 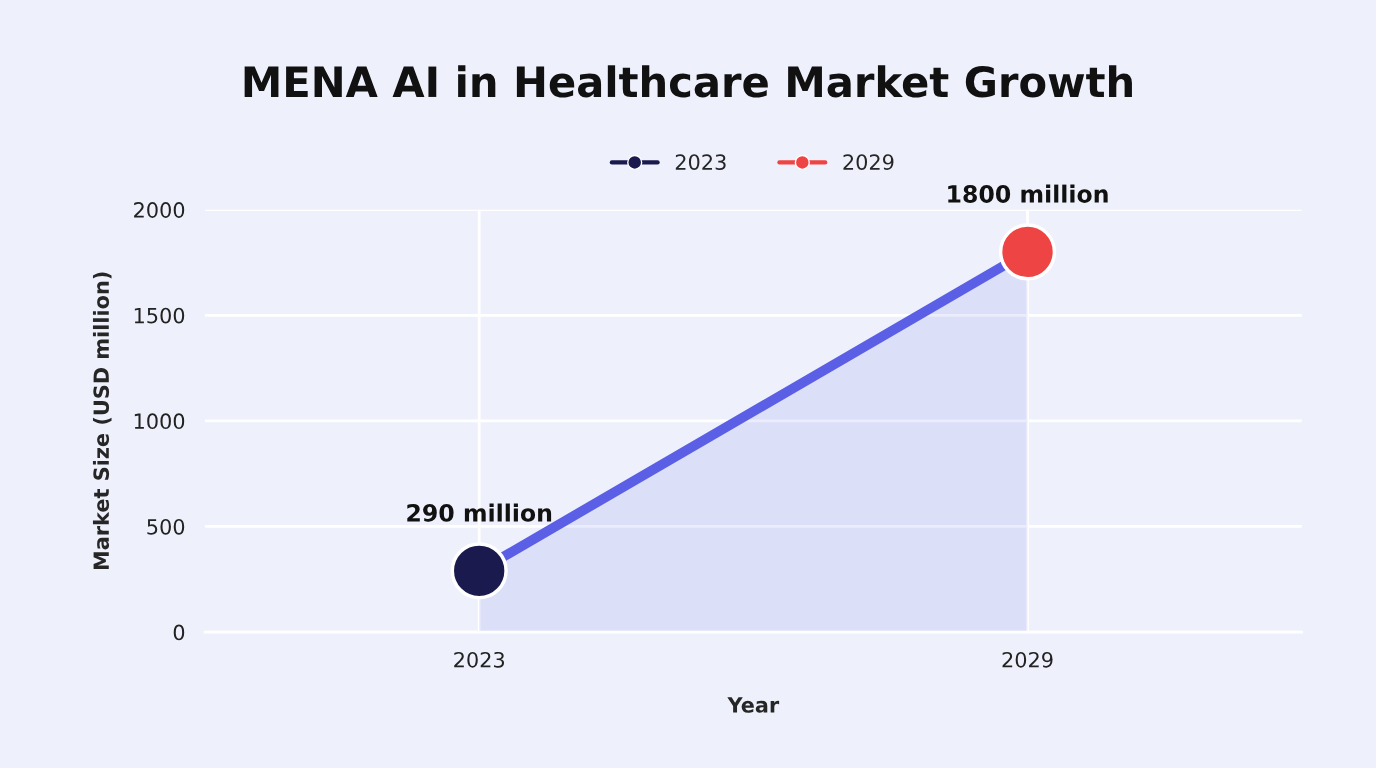 I want to click on data-label: 290 million, so click(x=479, y=512).